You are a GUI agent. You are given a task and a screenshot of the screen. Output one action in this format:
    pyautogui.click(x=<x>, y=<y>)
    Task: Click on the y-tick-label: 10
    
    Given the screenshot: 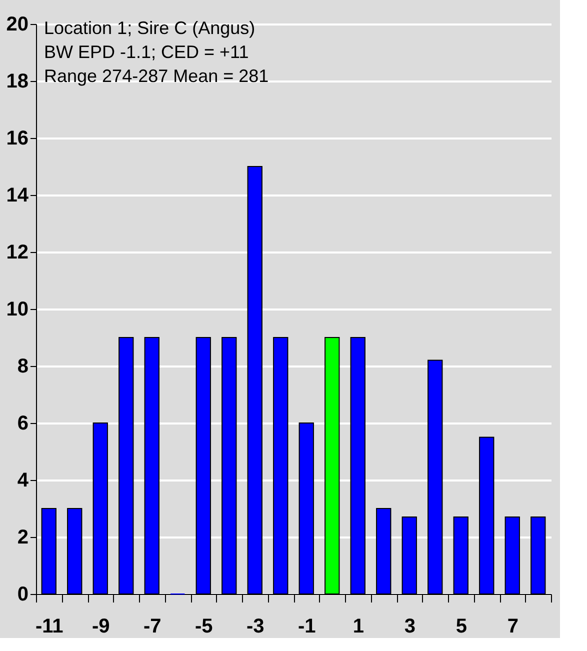 What is the action you would take?
    pyautogui.click(x=17, y=309)
    